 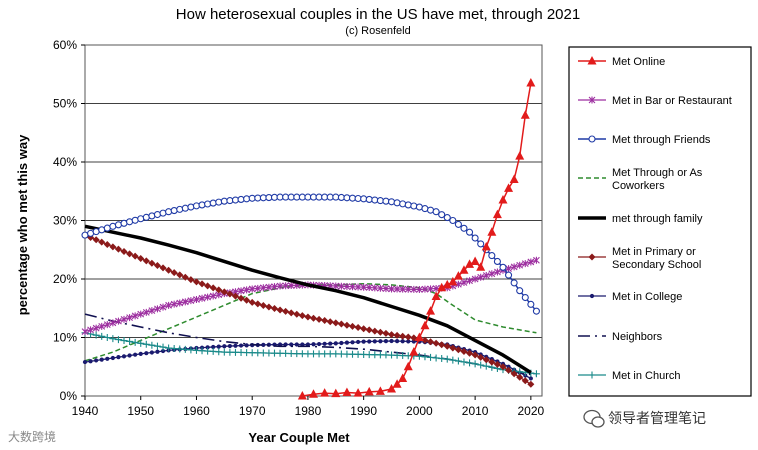 I want to click on x-tick-label: 1940, so click(x=85, y=411).